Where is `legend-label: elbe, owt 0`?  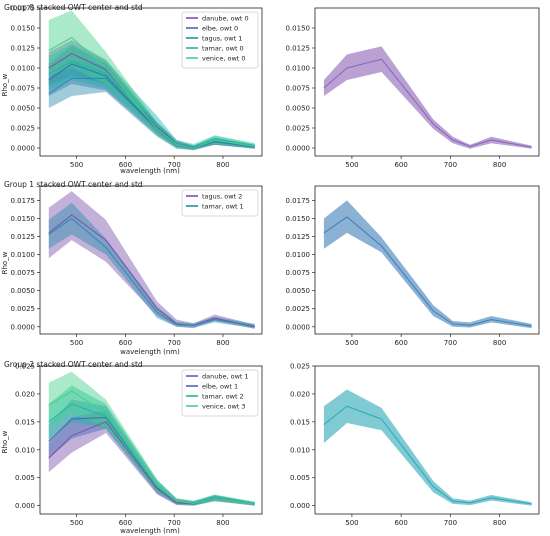 legend-label: elbe, owt 0 is located at coordinates (220, 29).